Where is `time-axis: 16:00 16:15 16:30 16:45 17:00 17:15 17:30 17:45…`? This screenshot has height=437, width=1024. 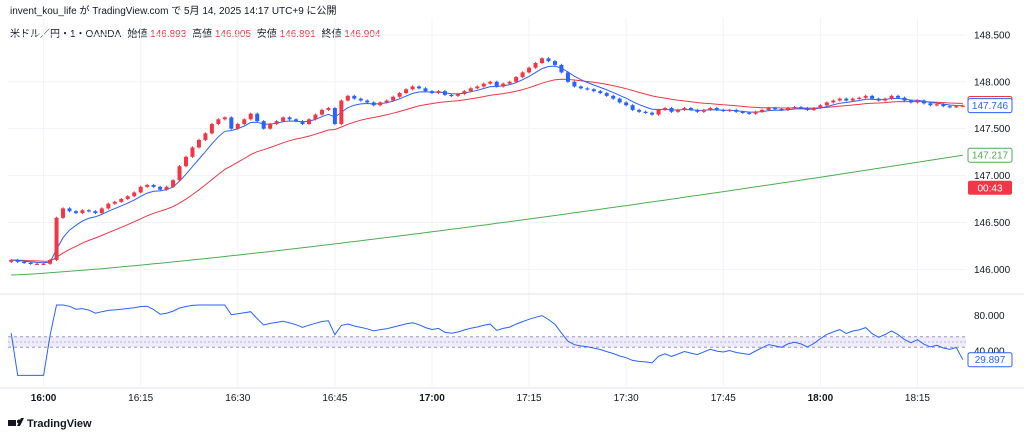
time-axis: 16:00 16:15 16:30 16:45 17:00 17:15 17:30 17:45… is located at coordinates (481, 398).